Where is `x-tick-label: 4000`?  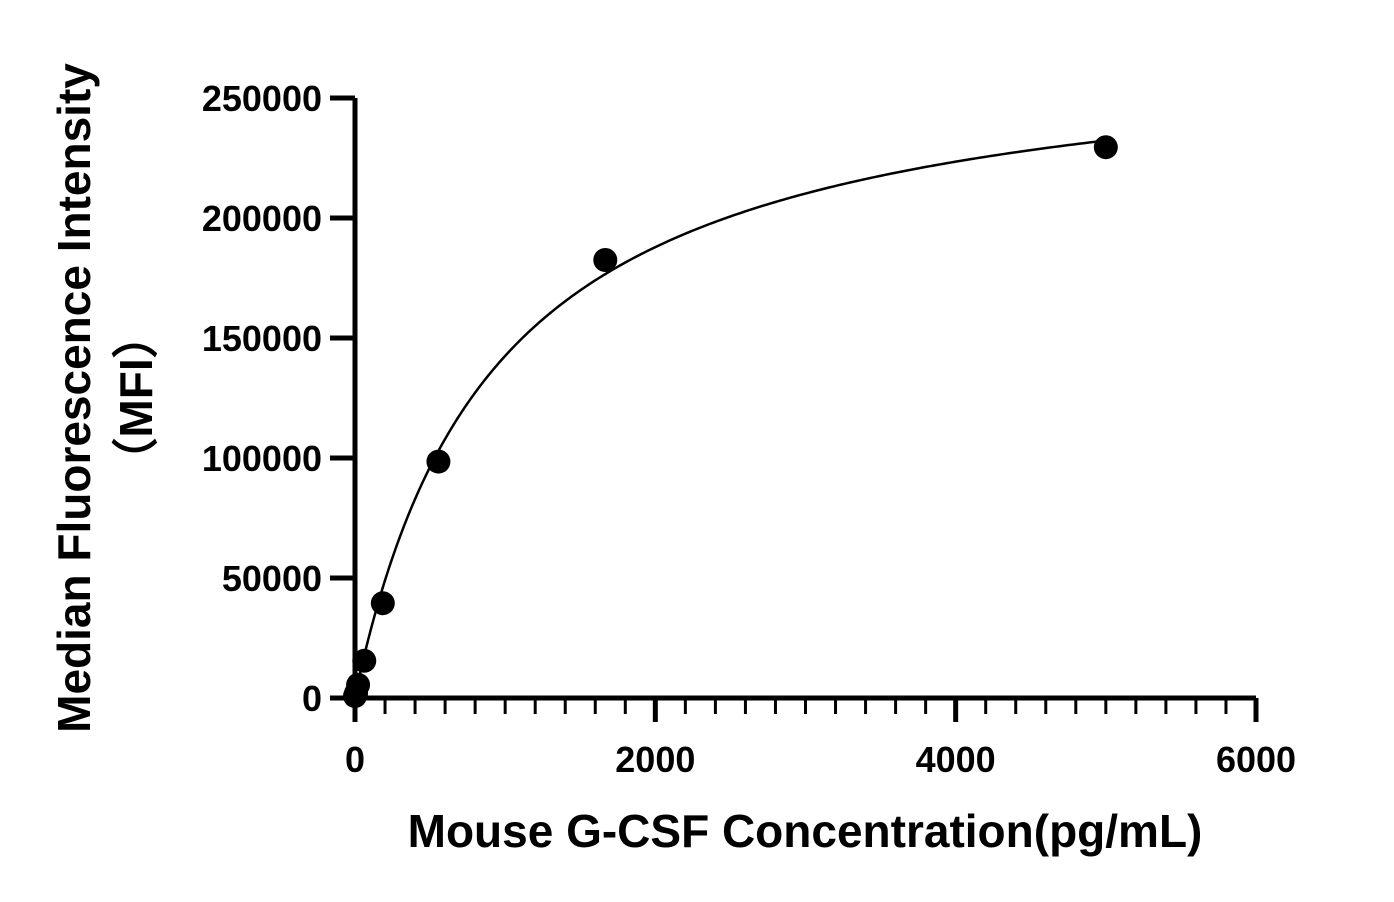 x-tick-label: 4000 is located at coordinates (956, 759).